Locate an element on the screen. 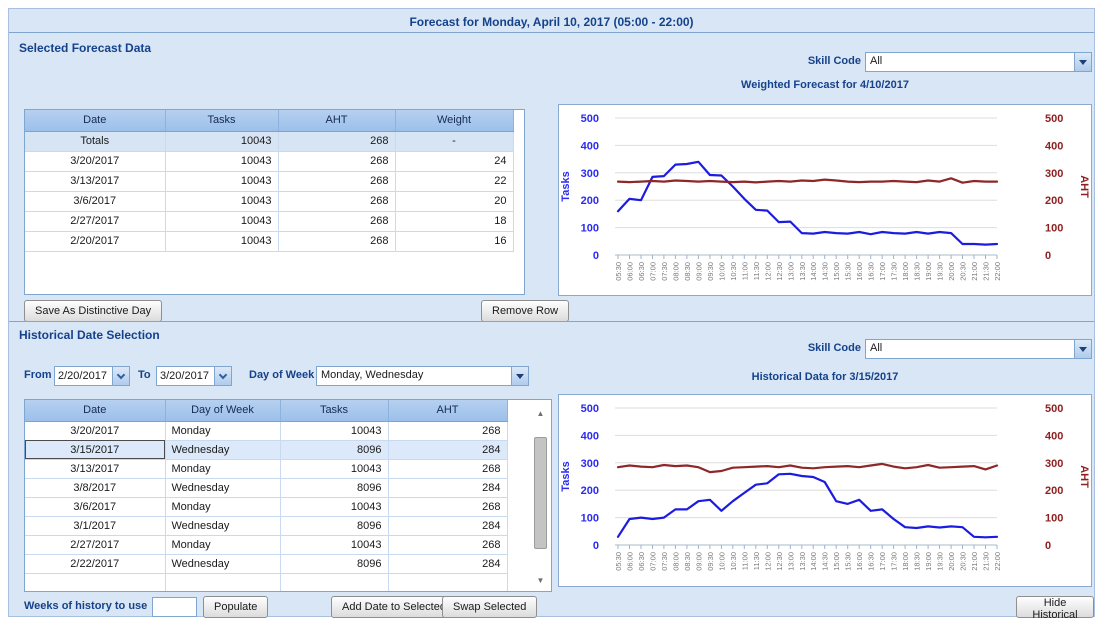 Image resolution: width=1103 pixels, height=627 pixels. table-row: 3/13/2017 10043 268 22 is located at coordinates (269, 181).